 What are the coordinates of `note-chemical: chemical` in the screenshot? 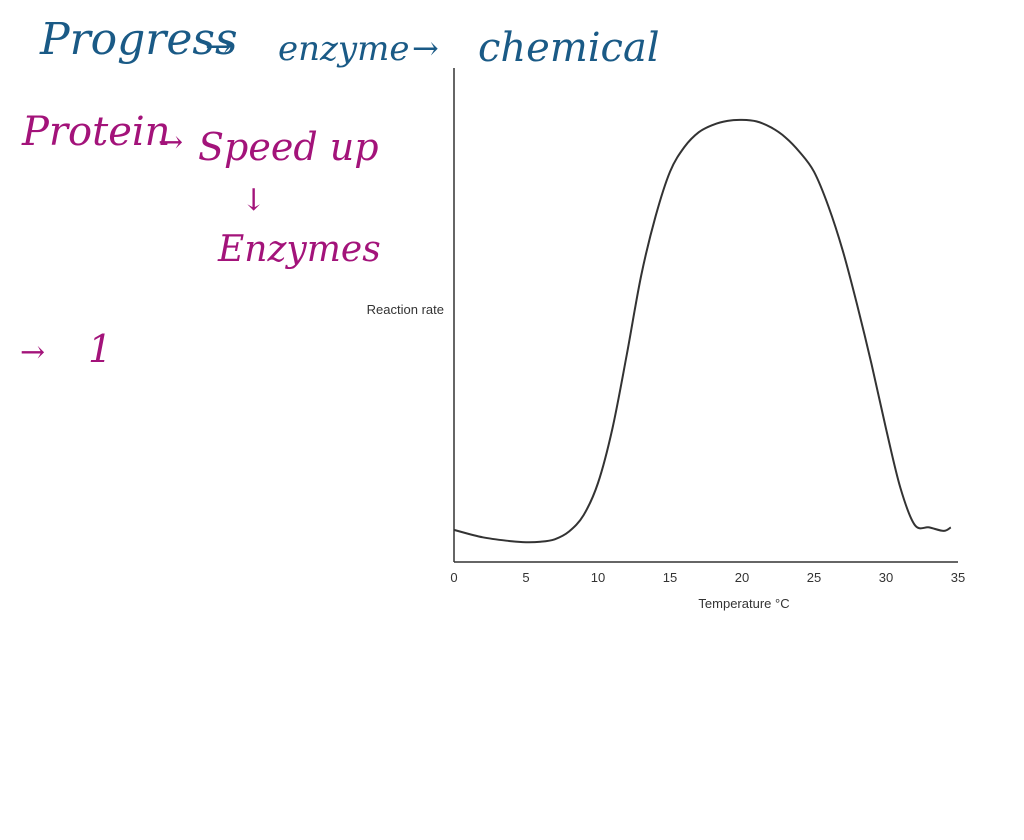 It's located at (569, 48).